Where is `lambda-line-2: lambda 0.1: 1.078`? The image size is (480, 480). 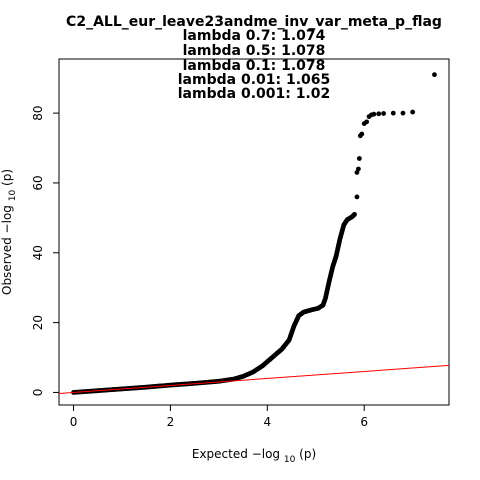
lambda-line-2: lambda 0.1: 1.078 is located at coordinates (254, 66).